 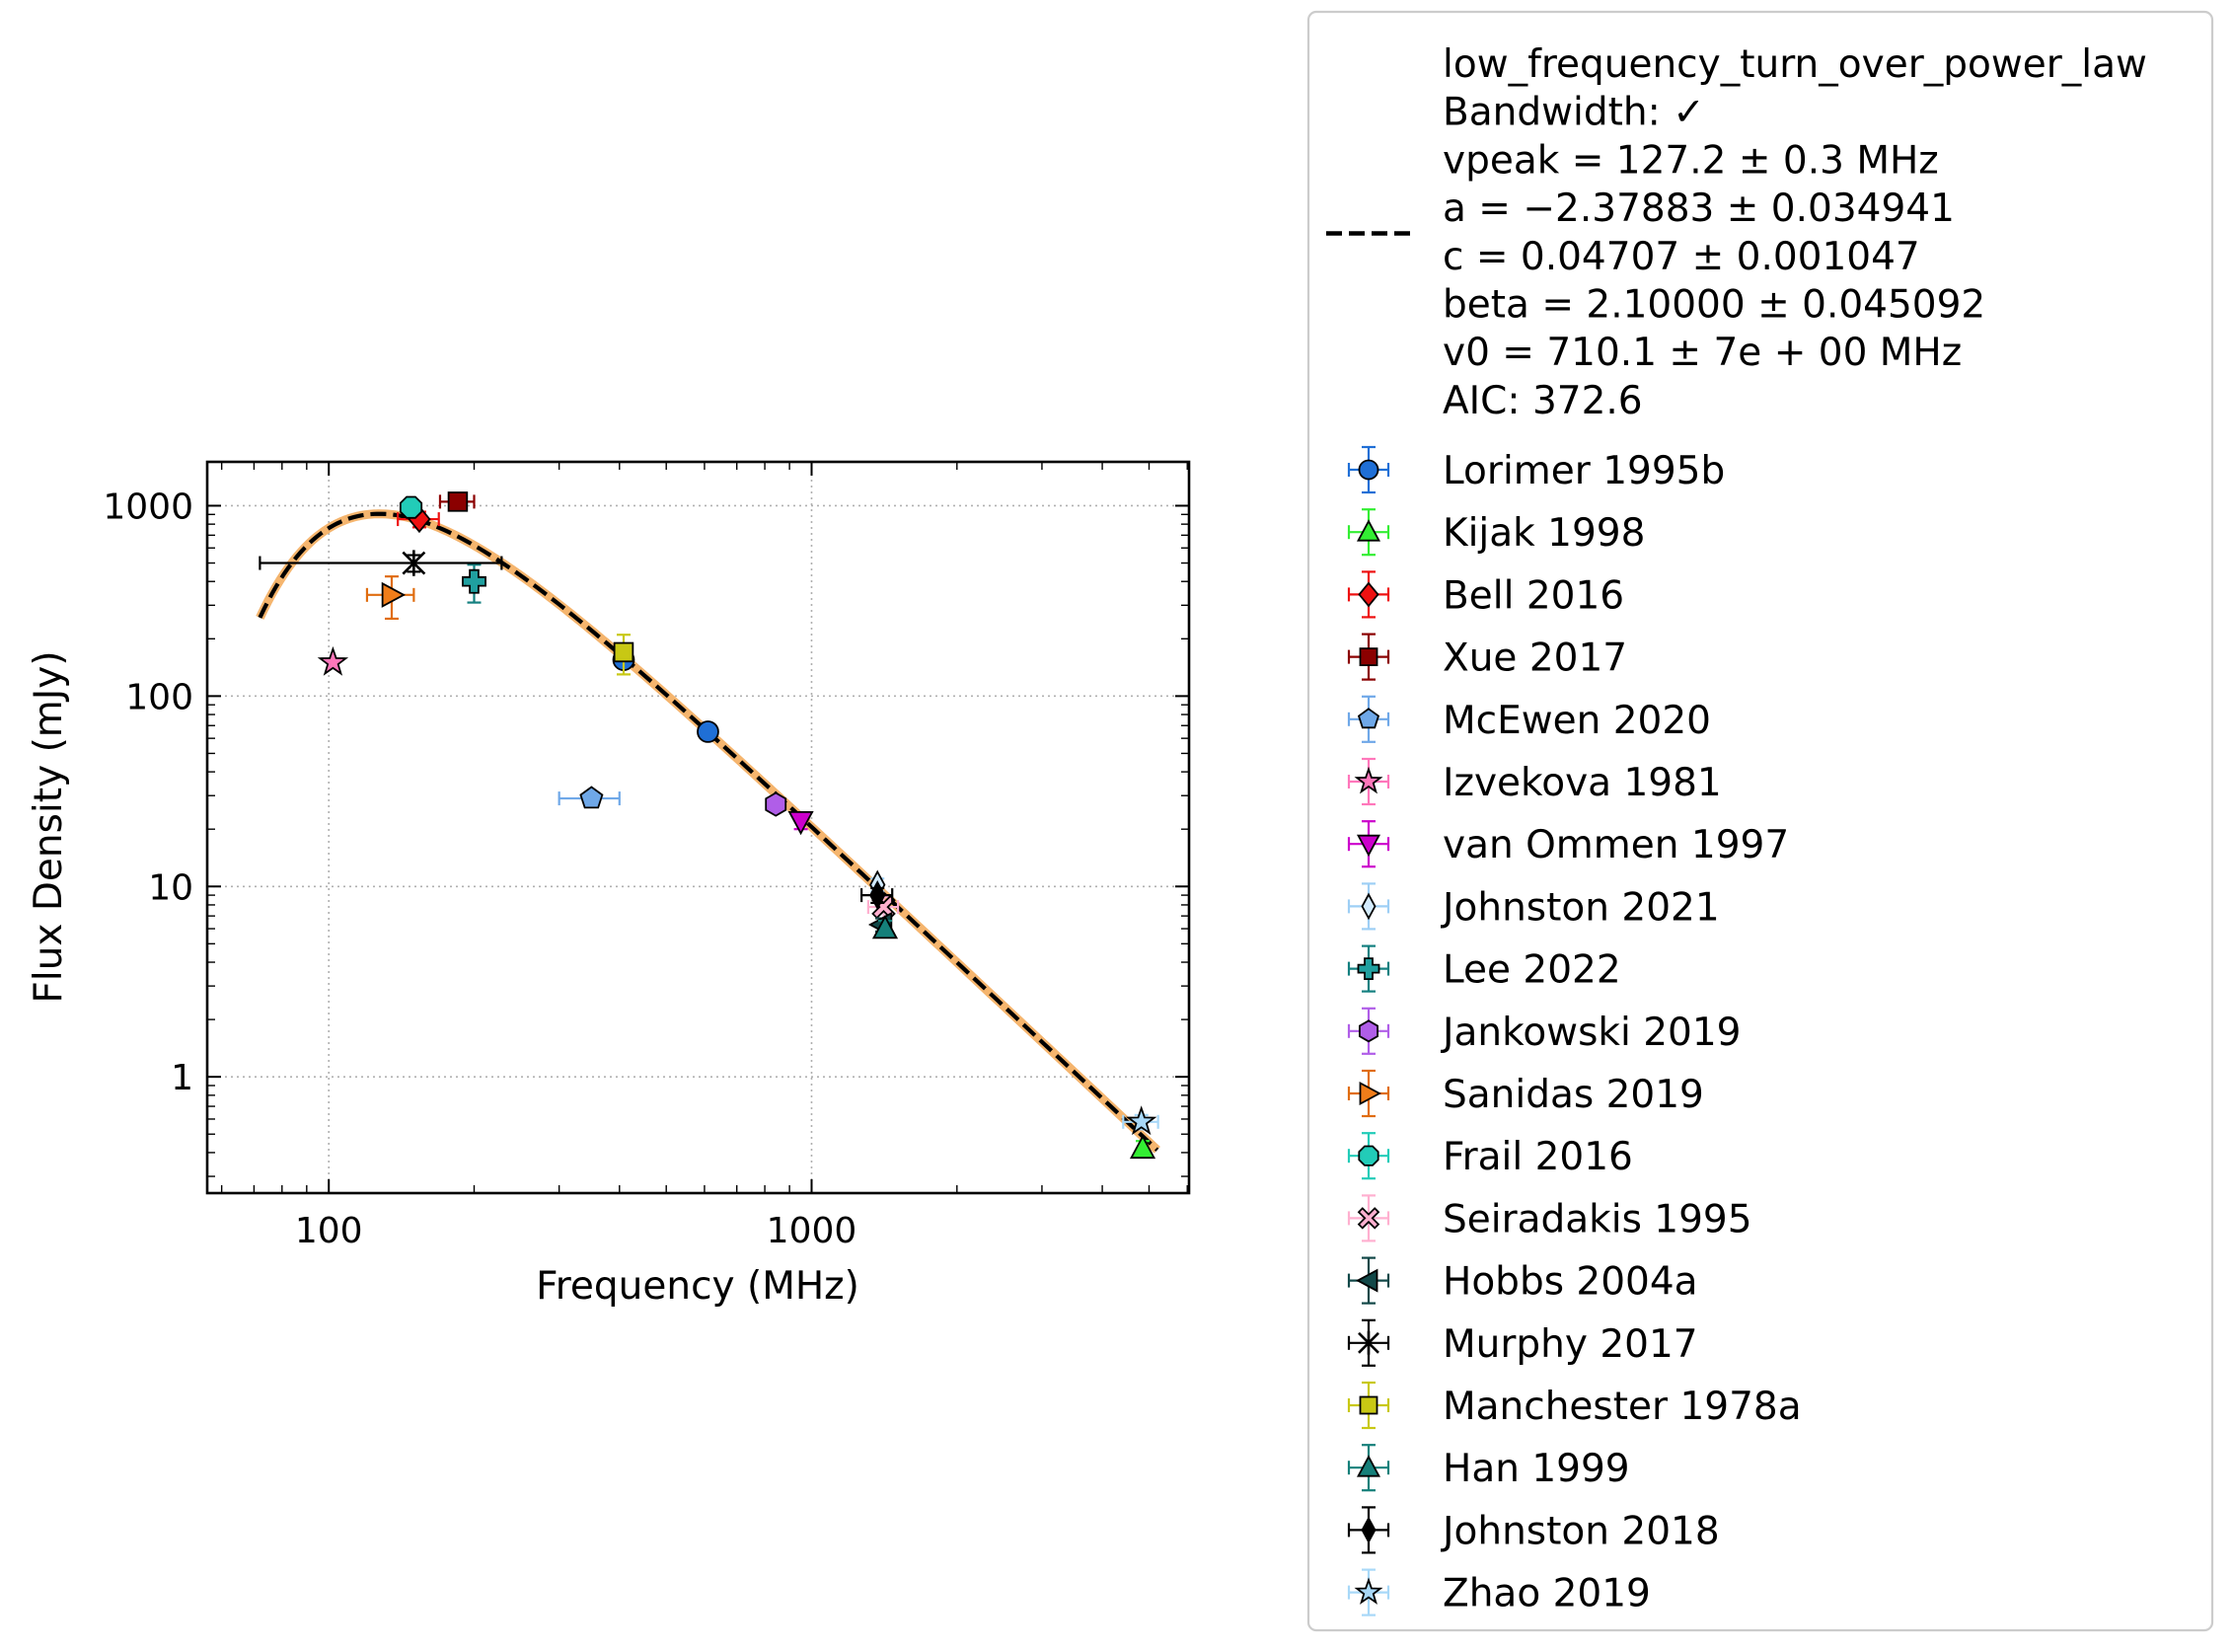 I want to click on legend-item-johnston-2021: Johnston 2021, so click(x=1533, y=906).